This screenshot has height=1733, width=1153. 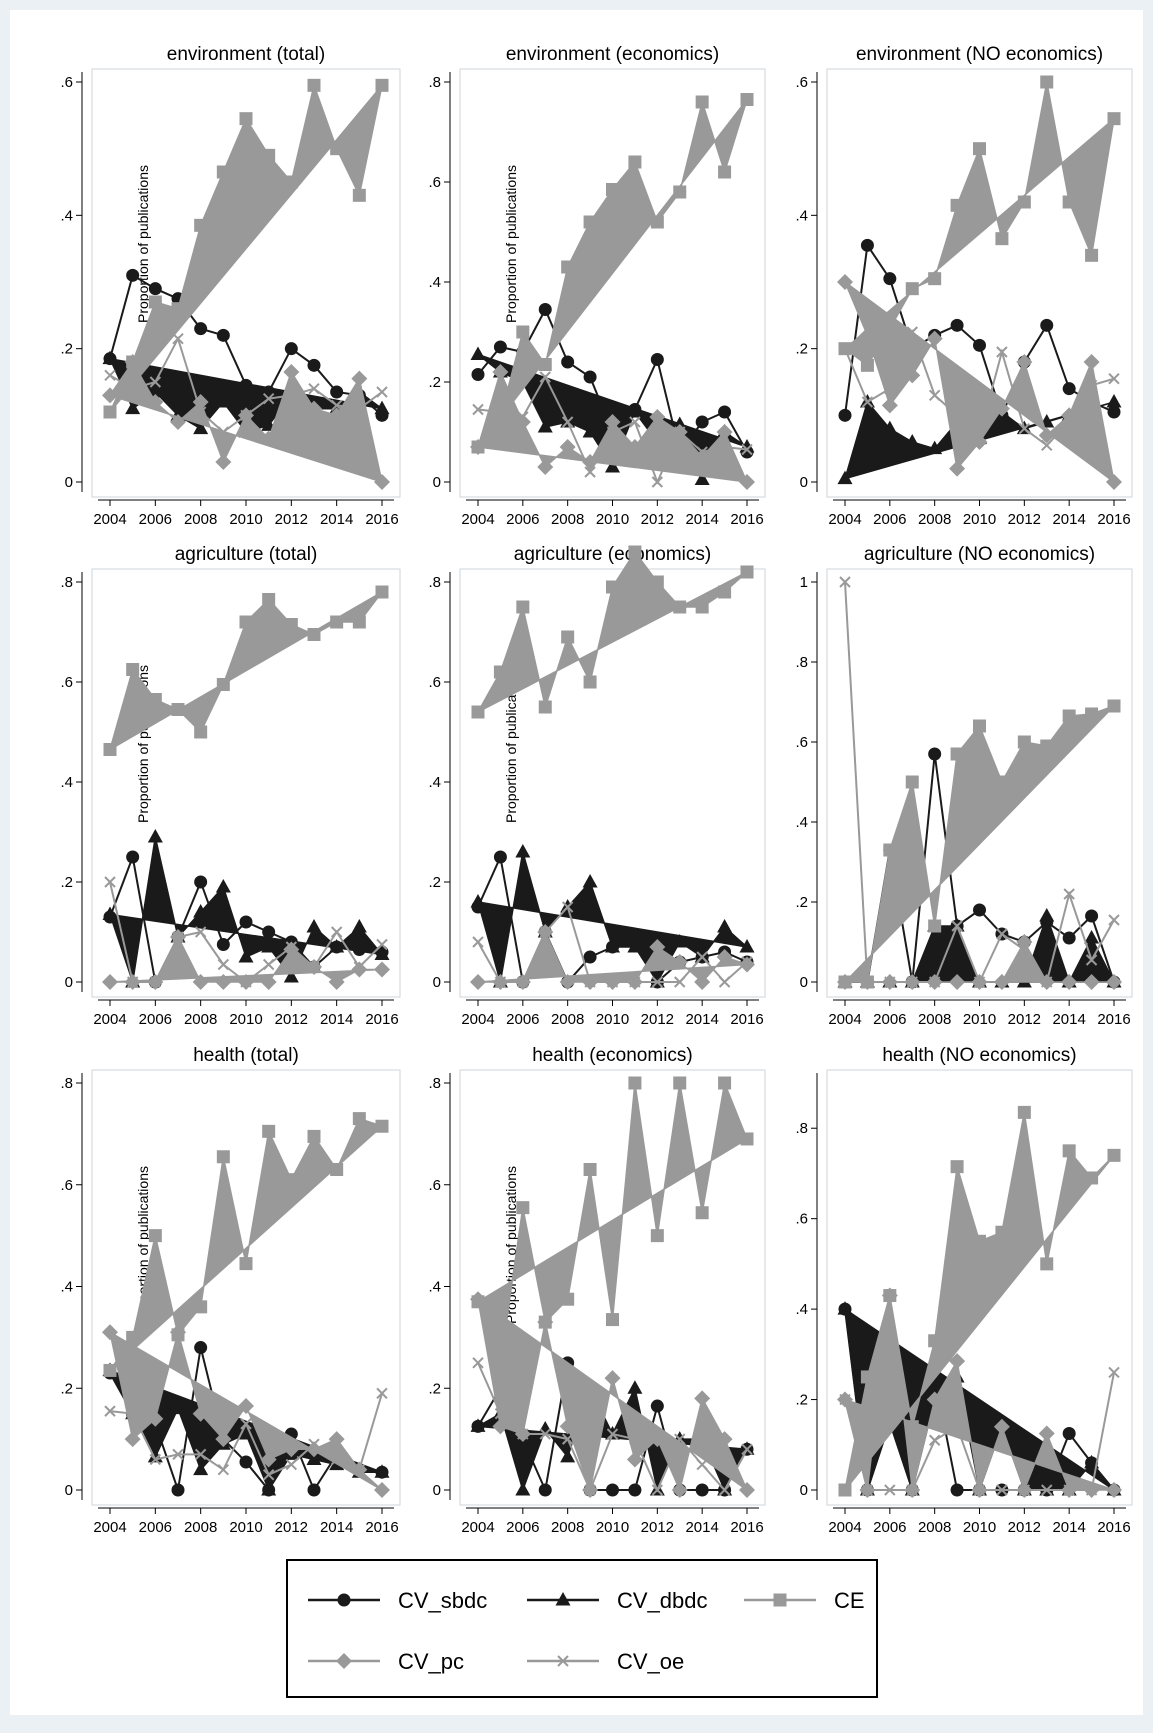 I want to click on x-tick-label: 2016, so click(x=1113, y=1019).